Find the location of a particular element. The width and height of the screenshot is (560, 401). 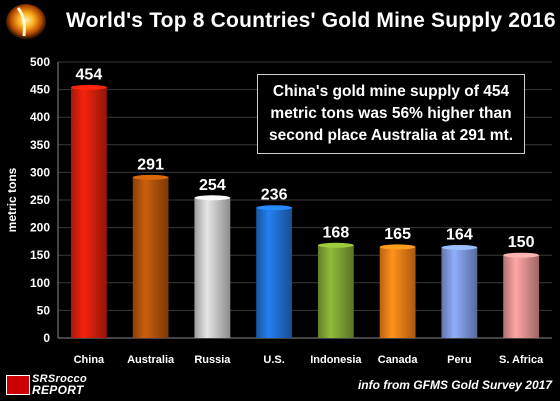

value-label: 164 is located at coordinates (459, 234).